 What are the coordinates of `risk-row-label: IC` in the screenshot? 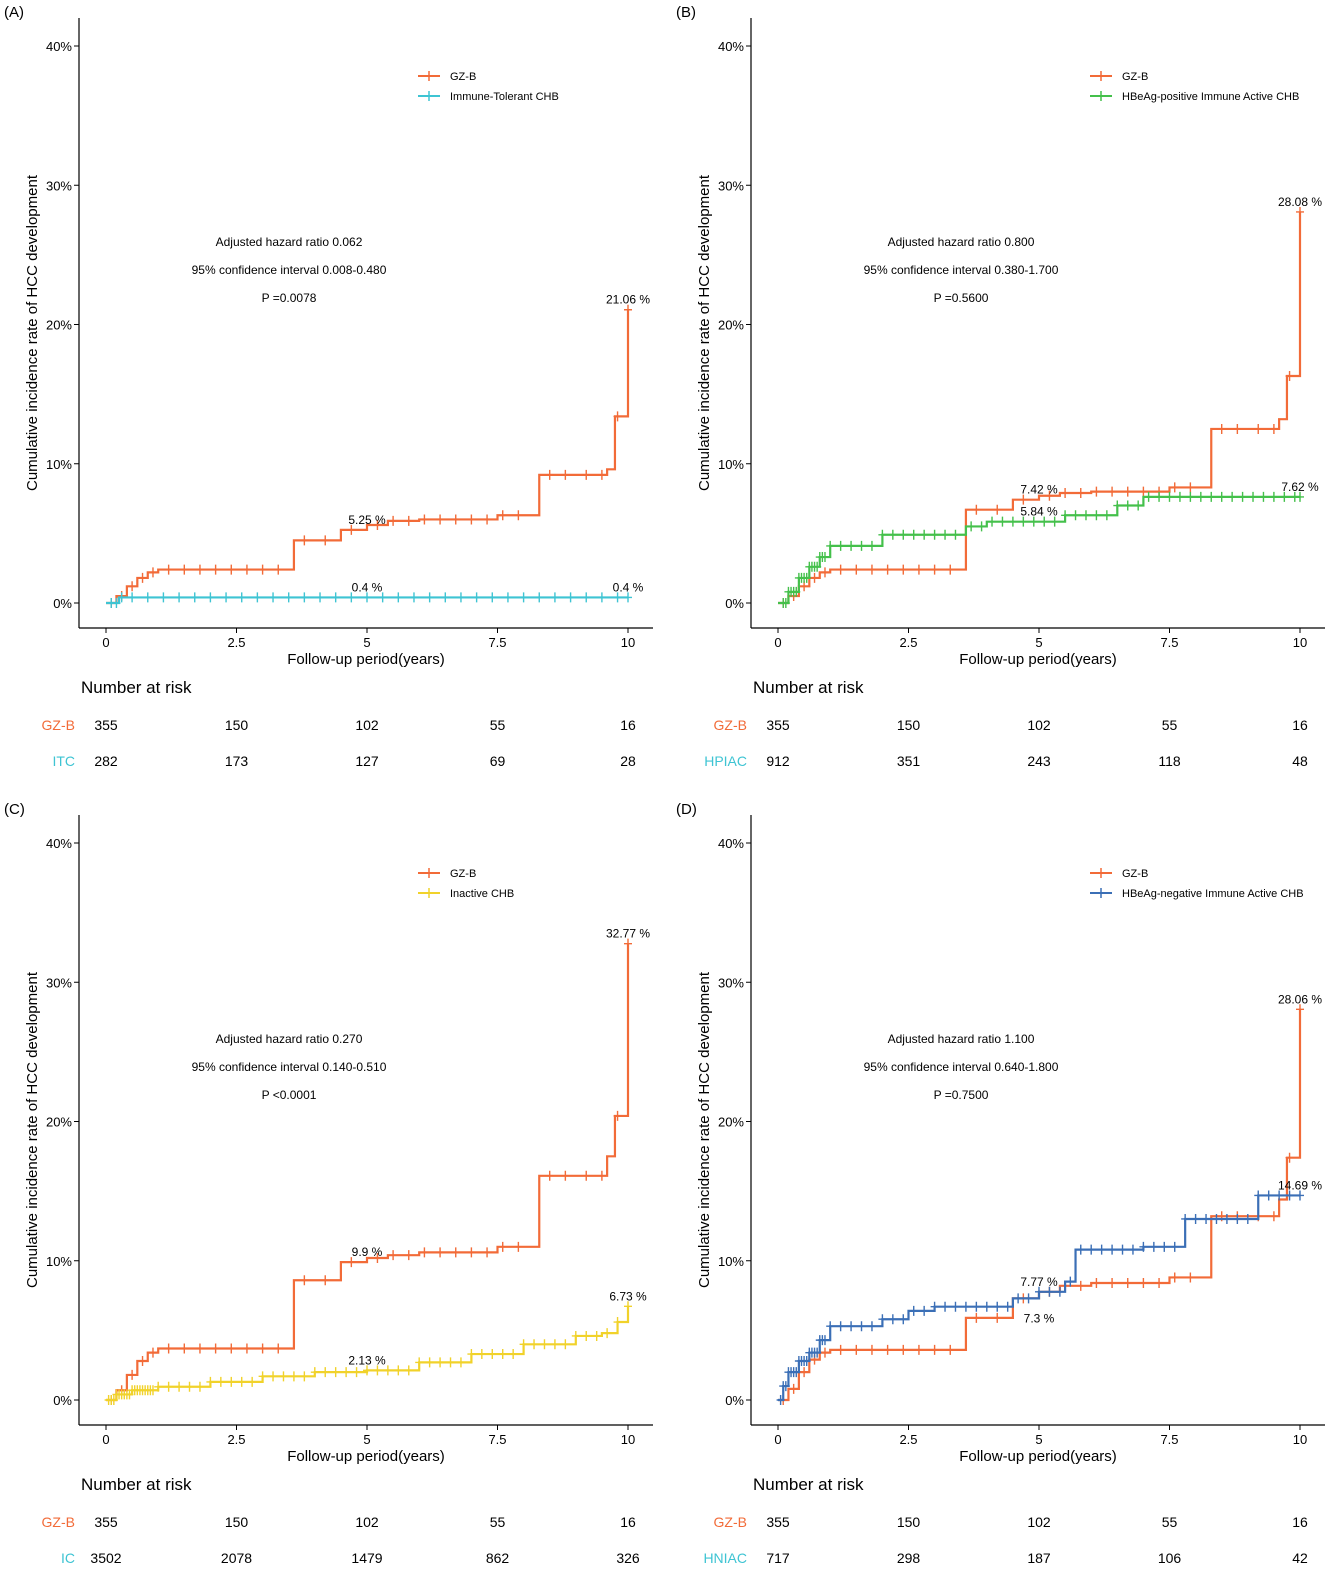 It's located at (68, 1558).